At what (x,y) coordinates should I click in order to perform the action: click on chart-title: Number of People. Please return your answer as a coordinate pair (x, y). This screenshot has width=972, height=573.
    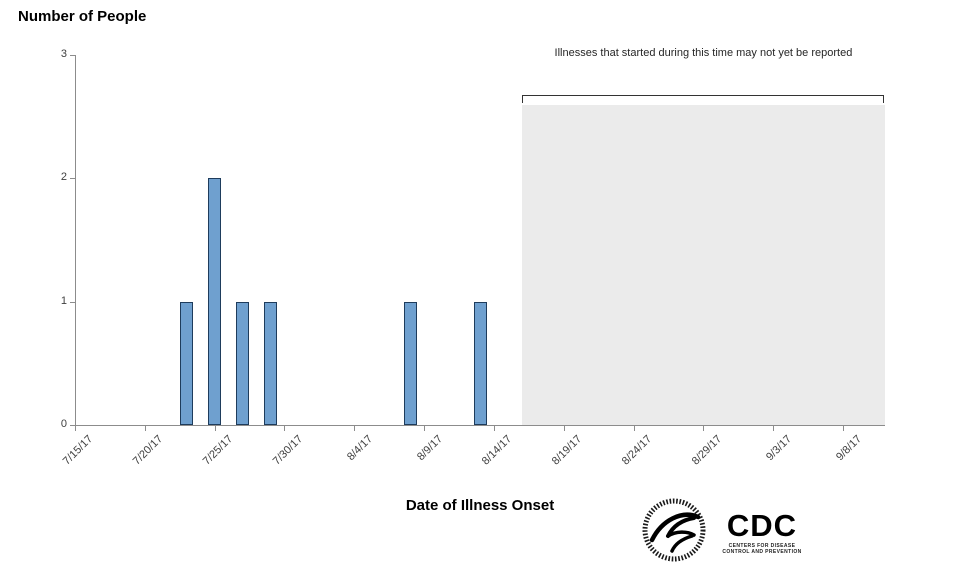
    Looking at the image, I should click on (82, 16).